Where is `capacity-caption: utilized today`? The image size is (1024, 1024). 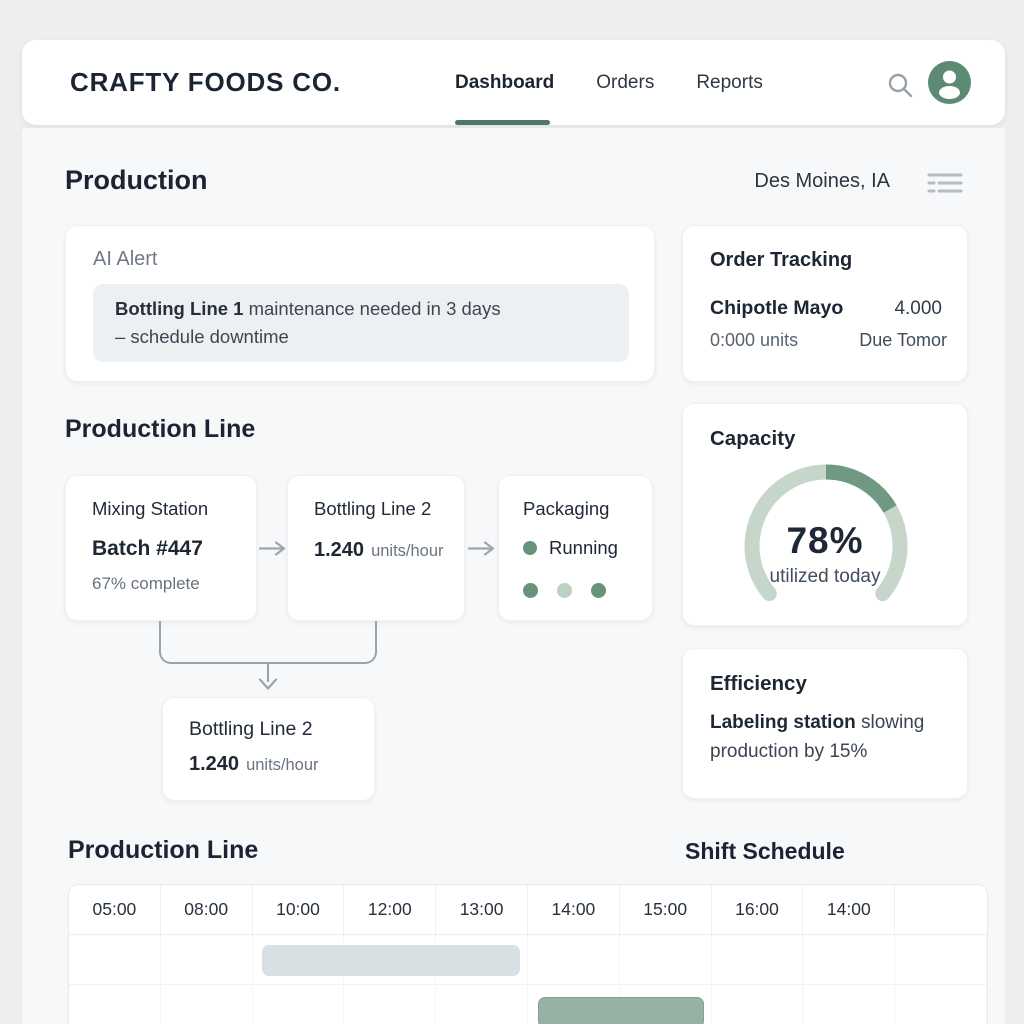 capacity-caption: utilized today is located at coordinates (825, 576).